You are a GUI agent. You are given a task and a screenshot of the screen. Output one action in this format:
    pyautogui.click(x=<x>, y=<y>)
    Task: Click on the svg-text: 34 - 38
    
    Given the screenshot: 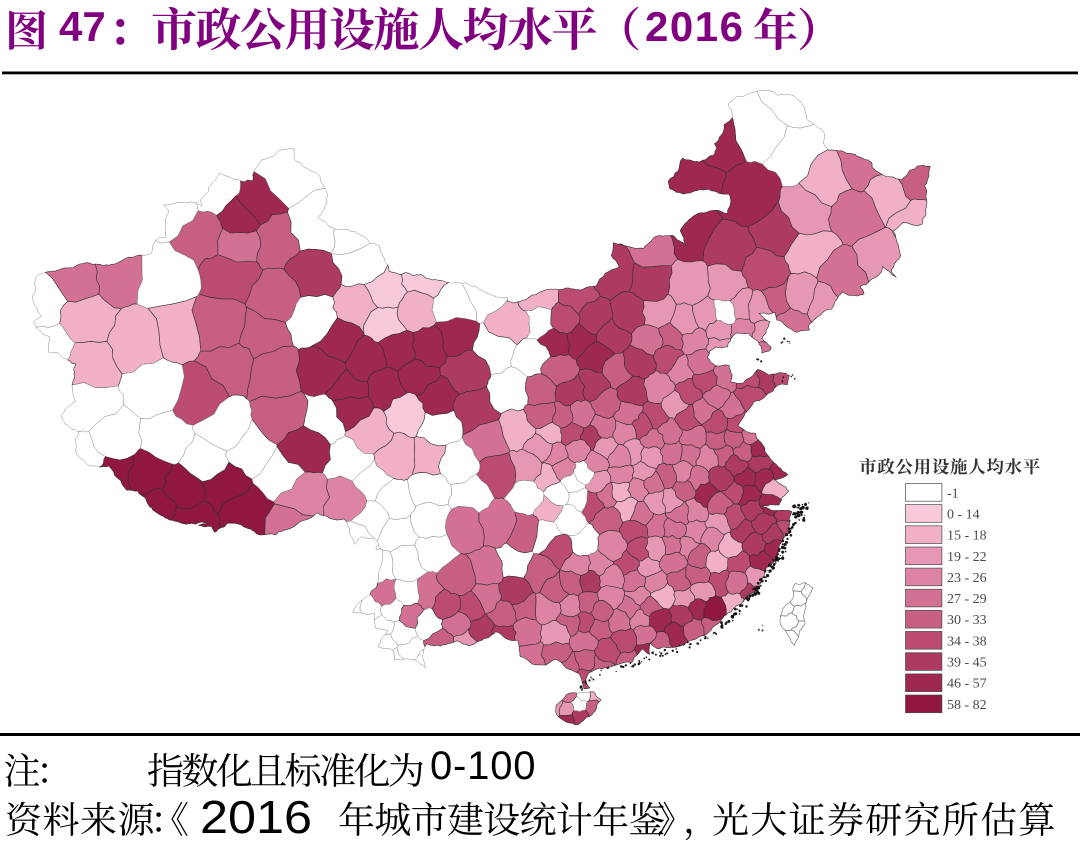 What is the action you would take?
    pyautogui.click(x=967, y=641)
    